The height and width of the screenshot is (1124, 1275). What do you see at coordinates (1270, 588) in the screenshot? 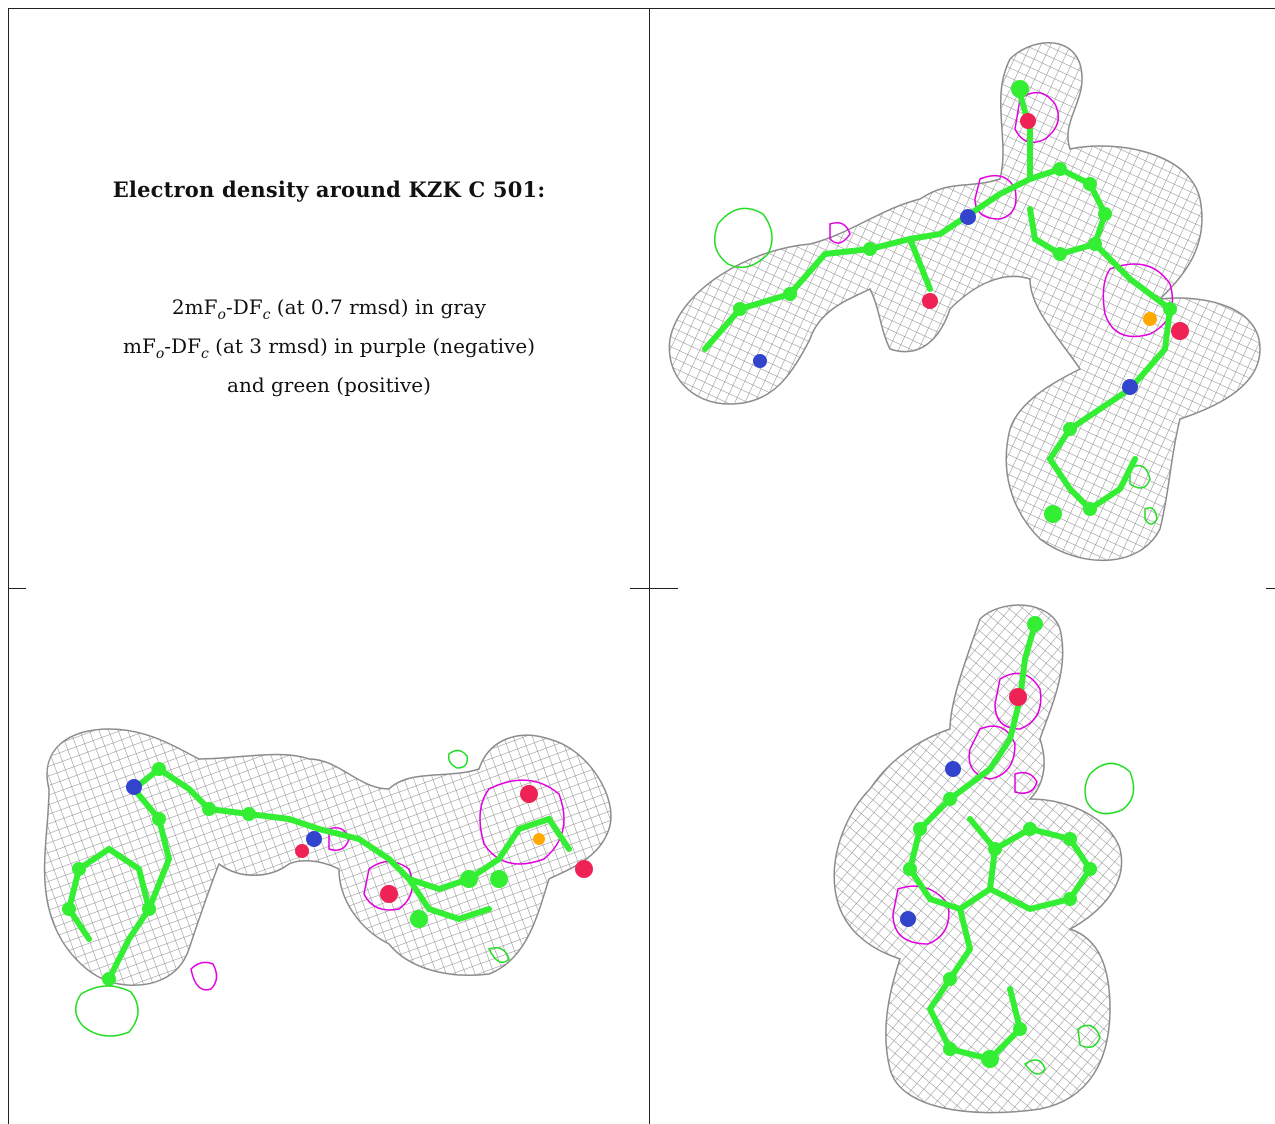
I see `table-divider-horizontal-right` at bounding box center [1270, 588].